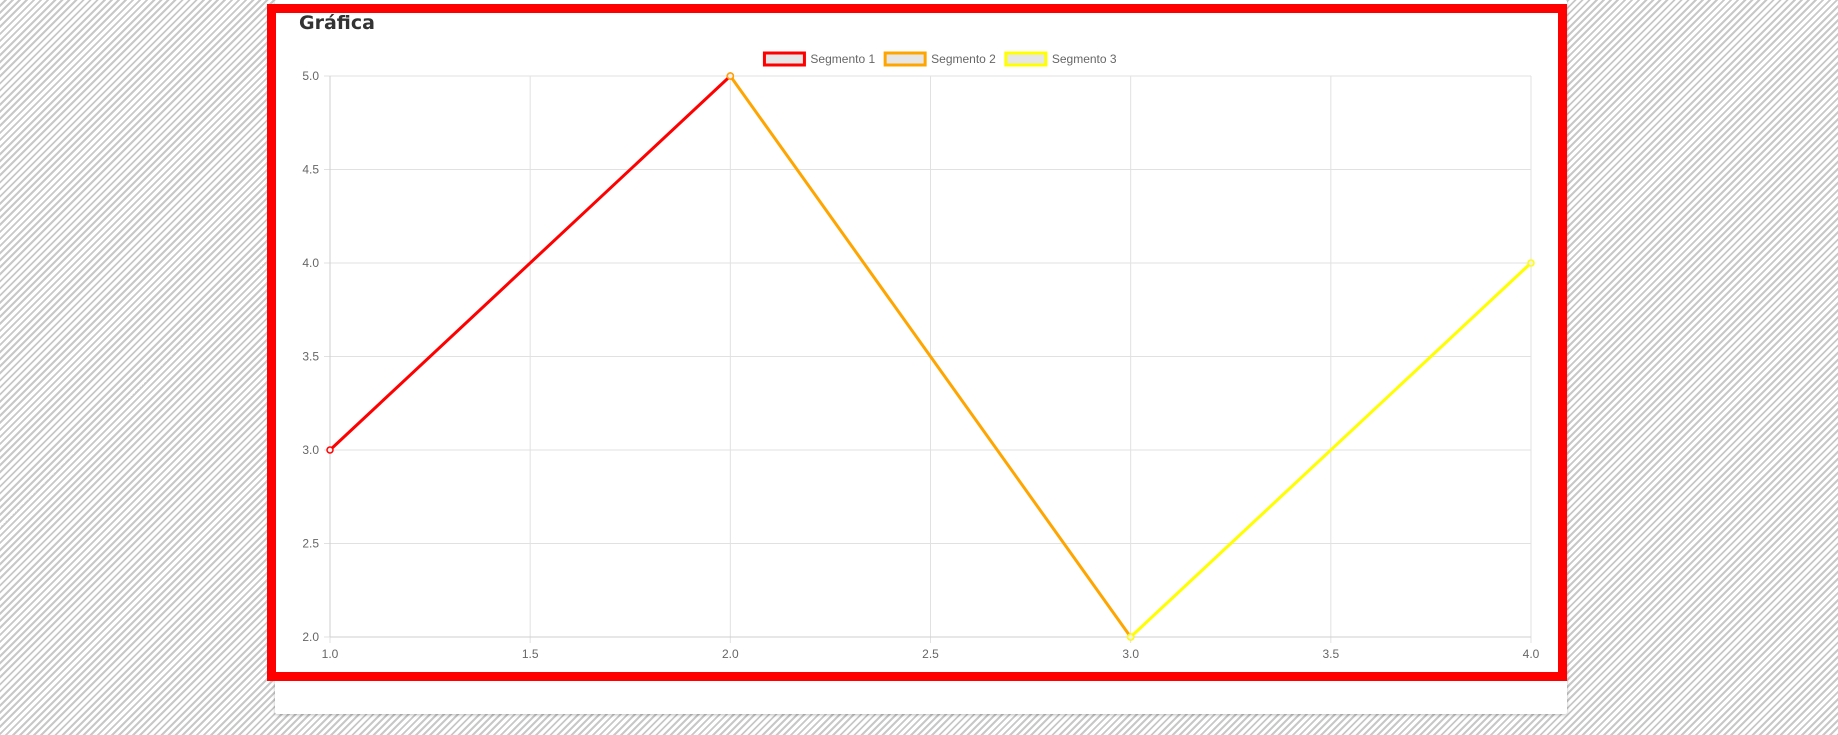  Describe the element at coordinates (1531, 654) in the screenshot. I see `x-tick-label: 4.0` at that location.